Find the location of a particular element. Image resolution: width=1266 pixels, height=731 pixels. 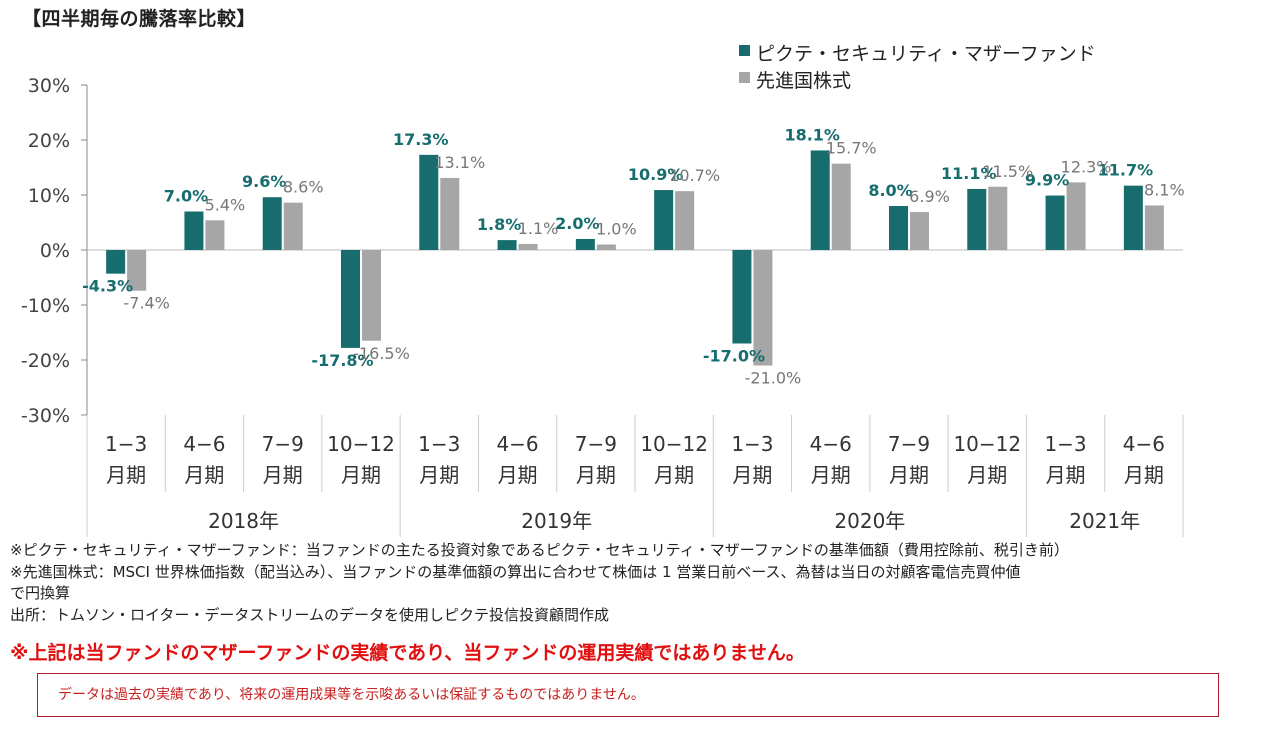

data-label-index: 8.1% is located at coordinates (1164, 189).